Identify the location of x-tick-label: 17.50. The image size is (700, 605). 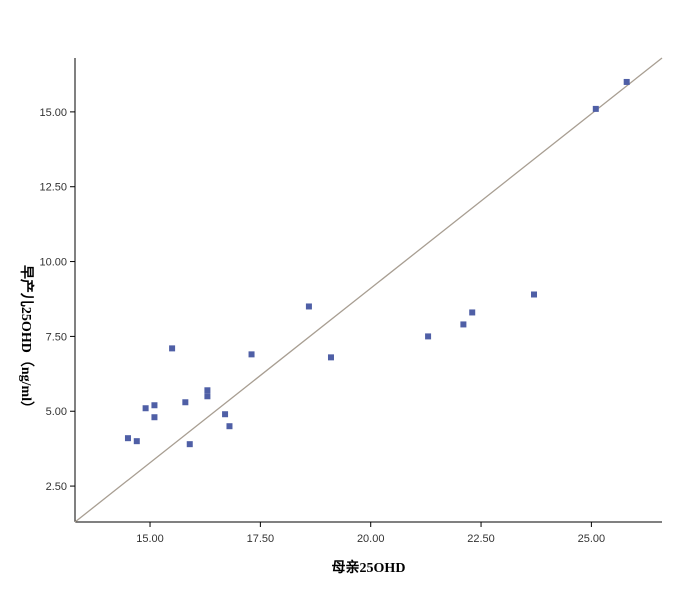
(261, 539).